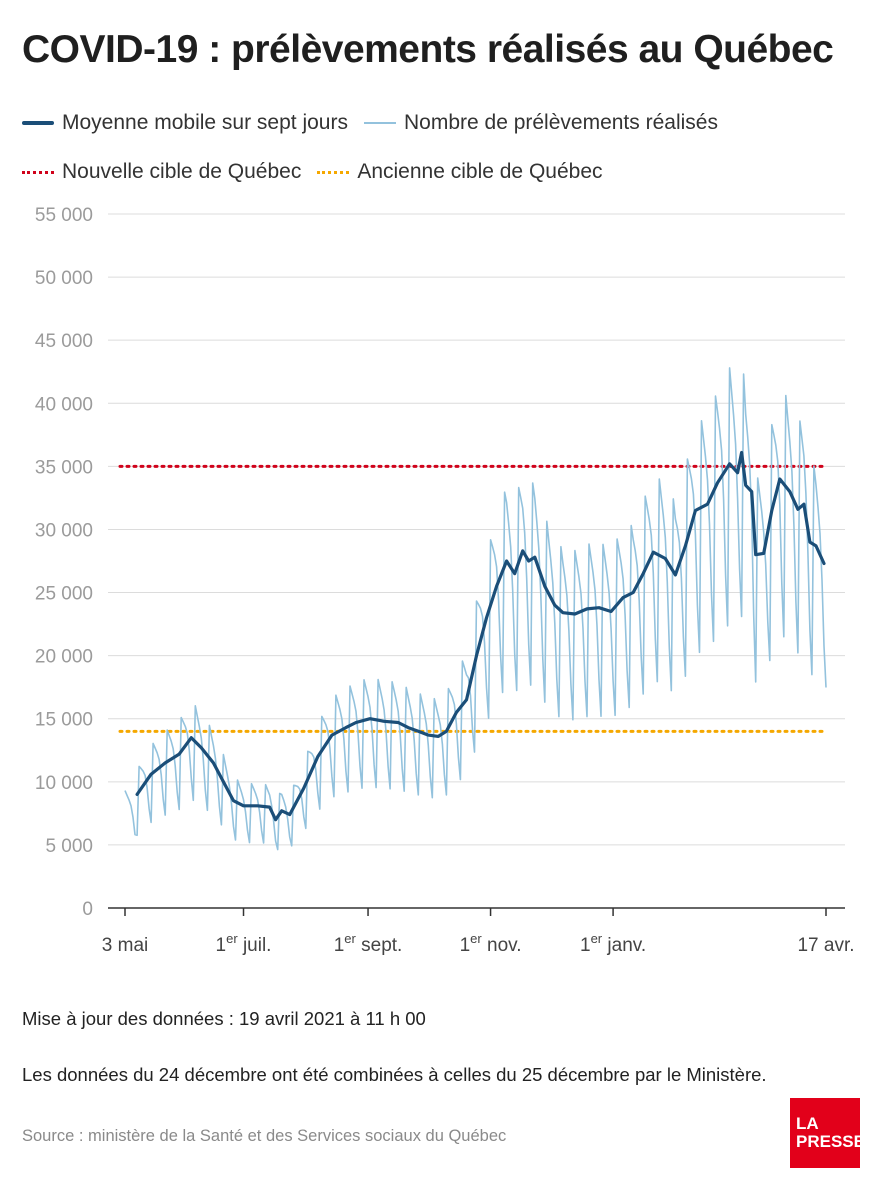 The height and width of the screenshot is (1200, 880). I want to click on legend-item-old-target: Ancienne cible de Québec, so click(460, 172).